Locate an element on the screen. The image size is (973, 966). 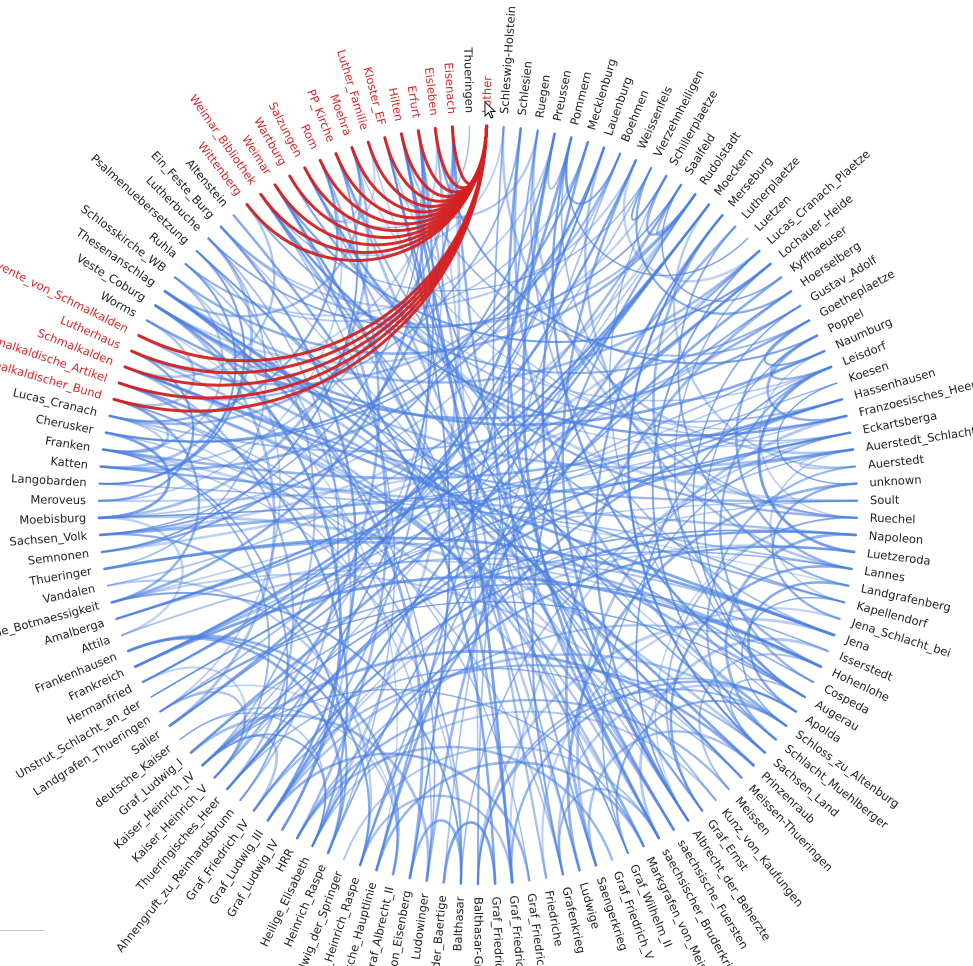
node-label-eisenach: Eisenach is located at coordinates (449, 88).